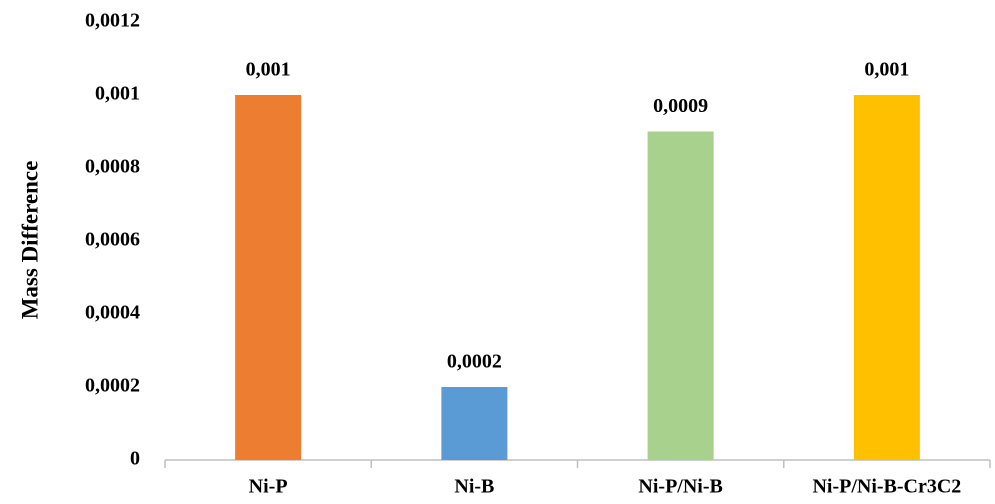 The image size is (995, 504). Describe the element at coordinates (474, 487) in the screenshot. I see `x-tick-label: Ni-B` at that location.